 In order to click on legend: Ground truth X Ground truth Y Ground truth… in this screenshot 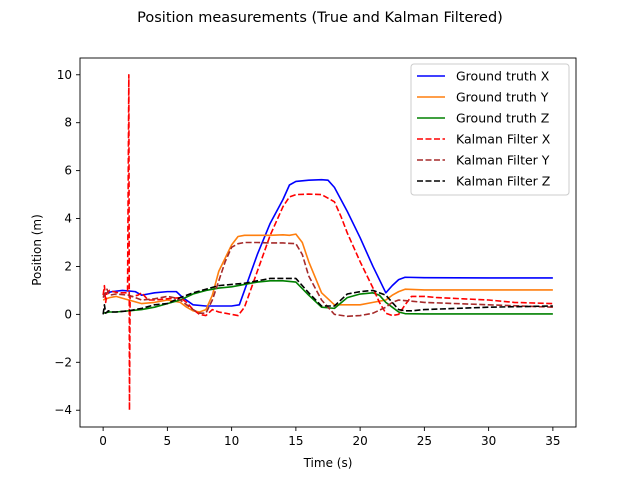, I will do `click(490, 129)`.